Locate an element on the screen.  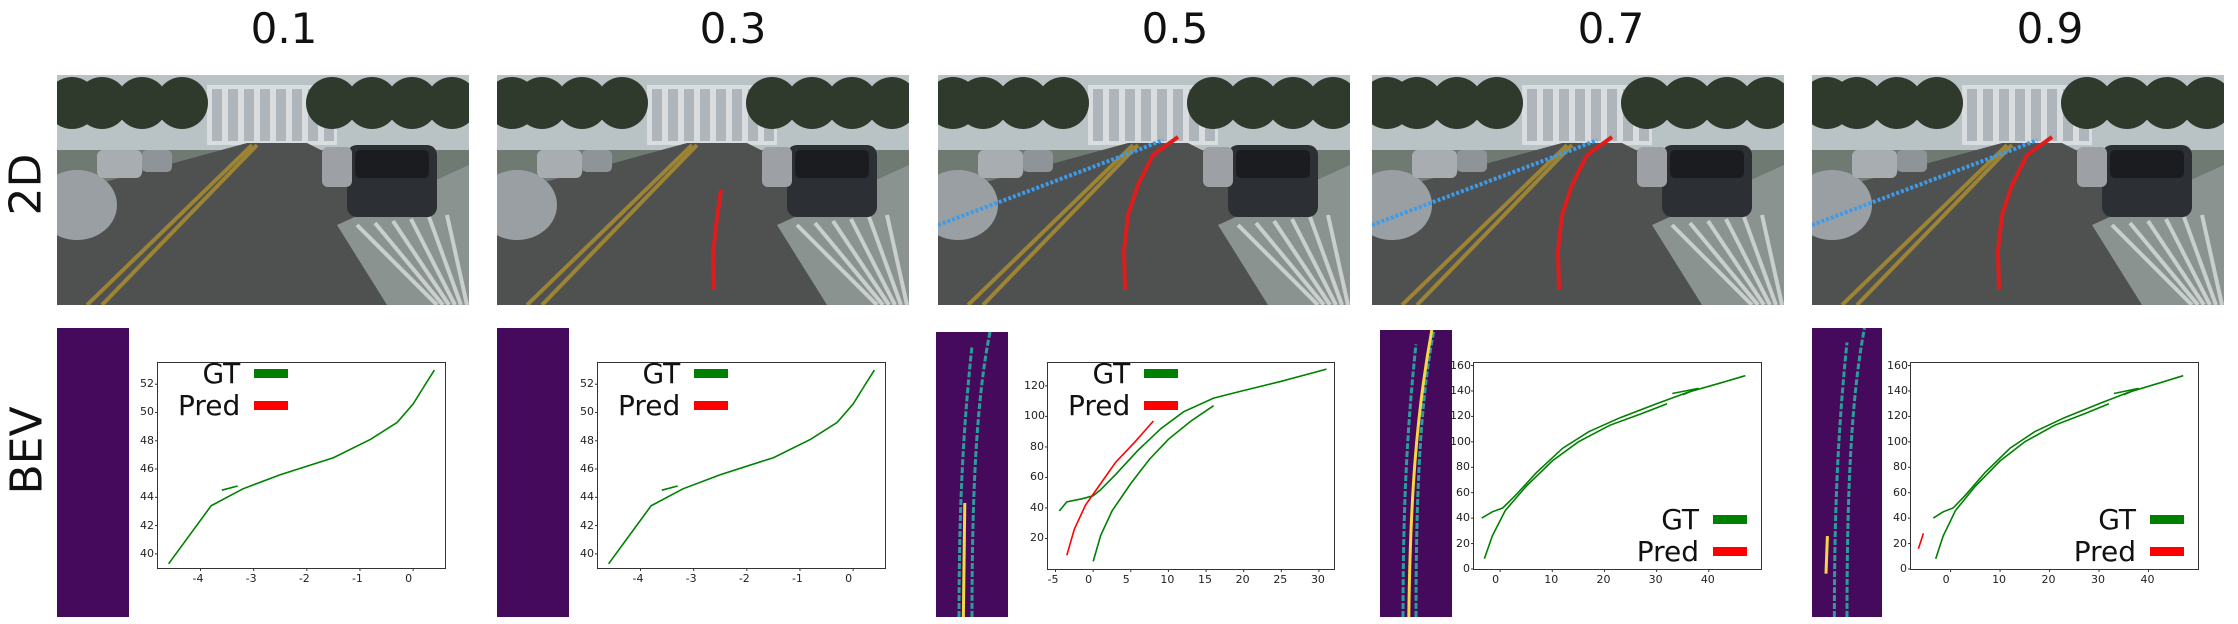
legend-pred-swatch is located at coordinates (711, 405).